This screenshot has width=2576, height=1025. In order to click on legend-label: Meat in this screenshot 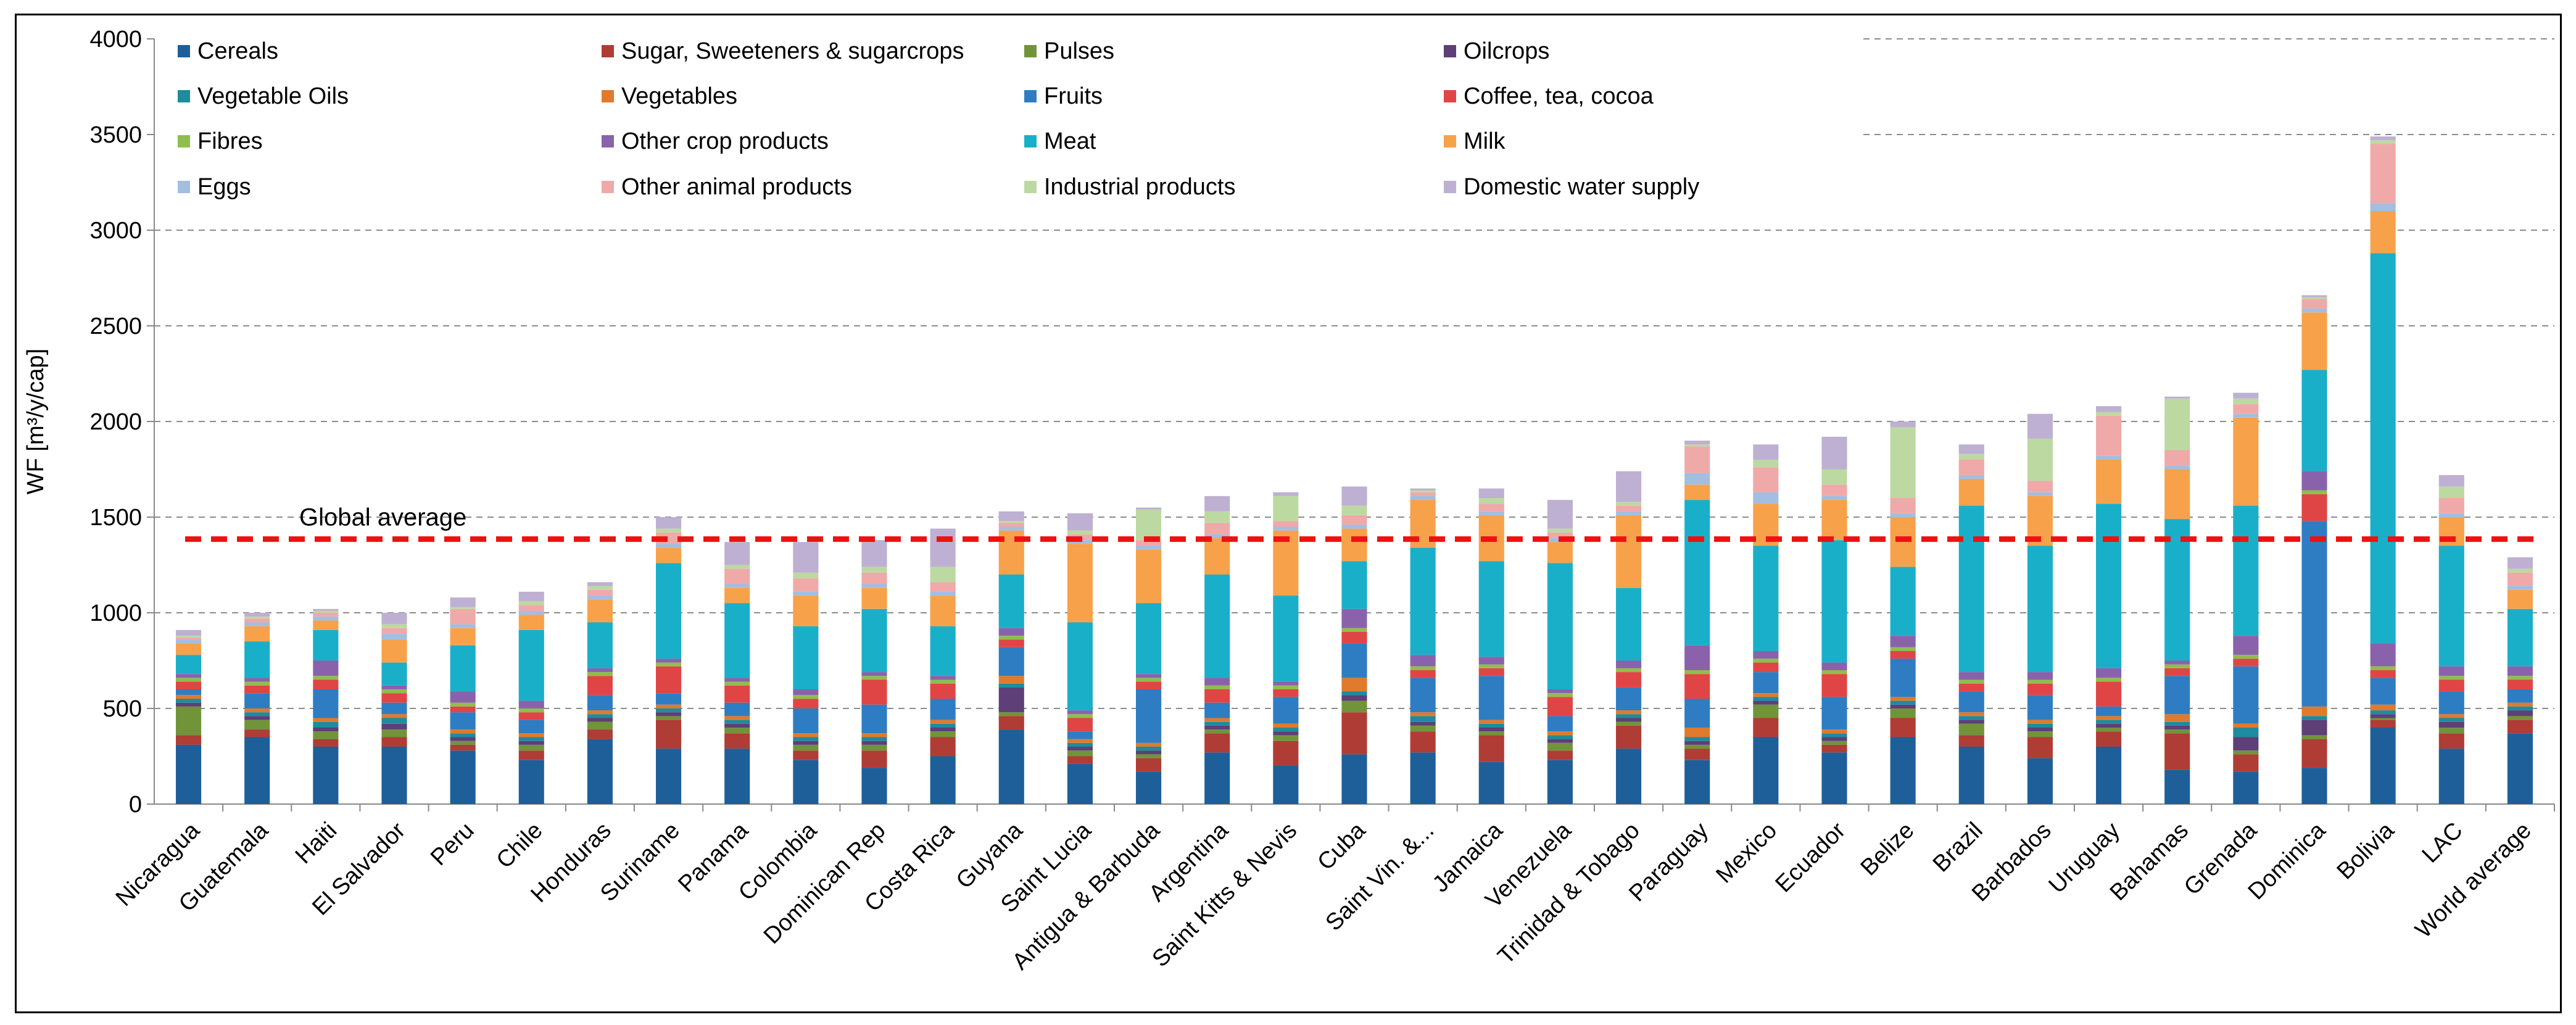, I will do `click(1070, 141)`.